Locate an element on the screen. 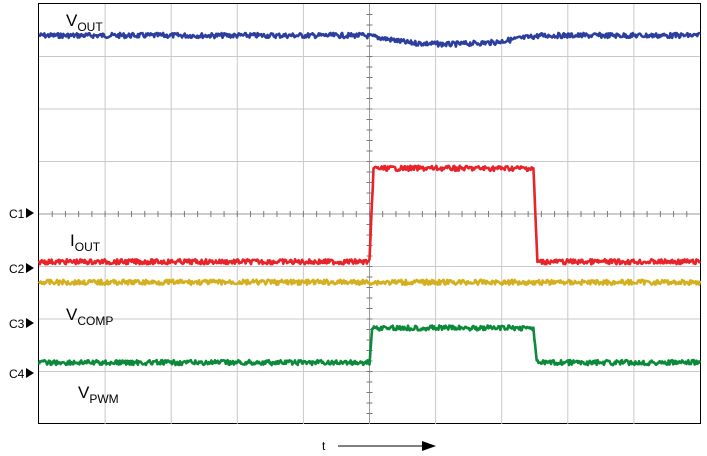 The width and height of the screenshot is (707, 456). channel-marker-c4-arrow is located at coordinates (30, 373).